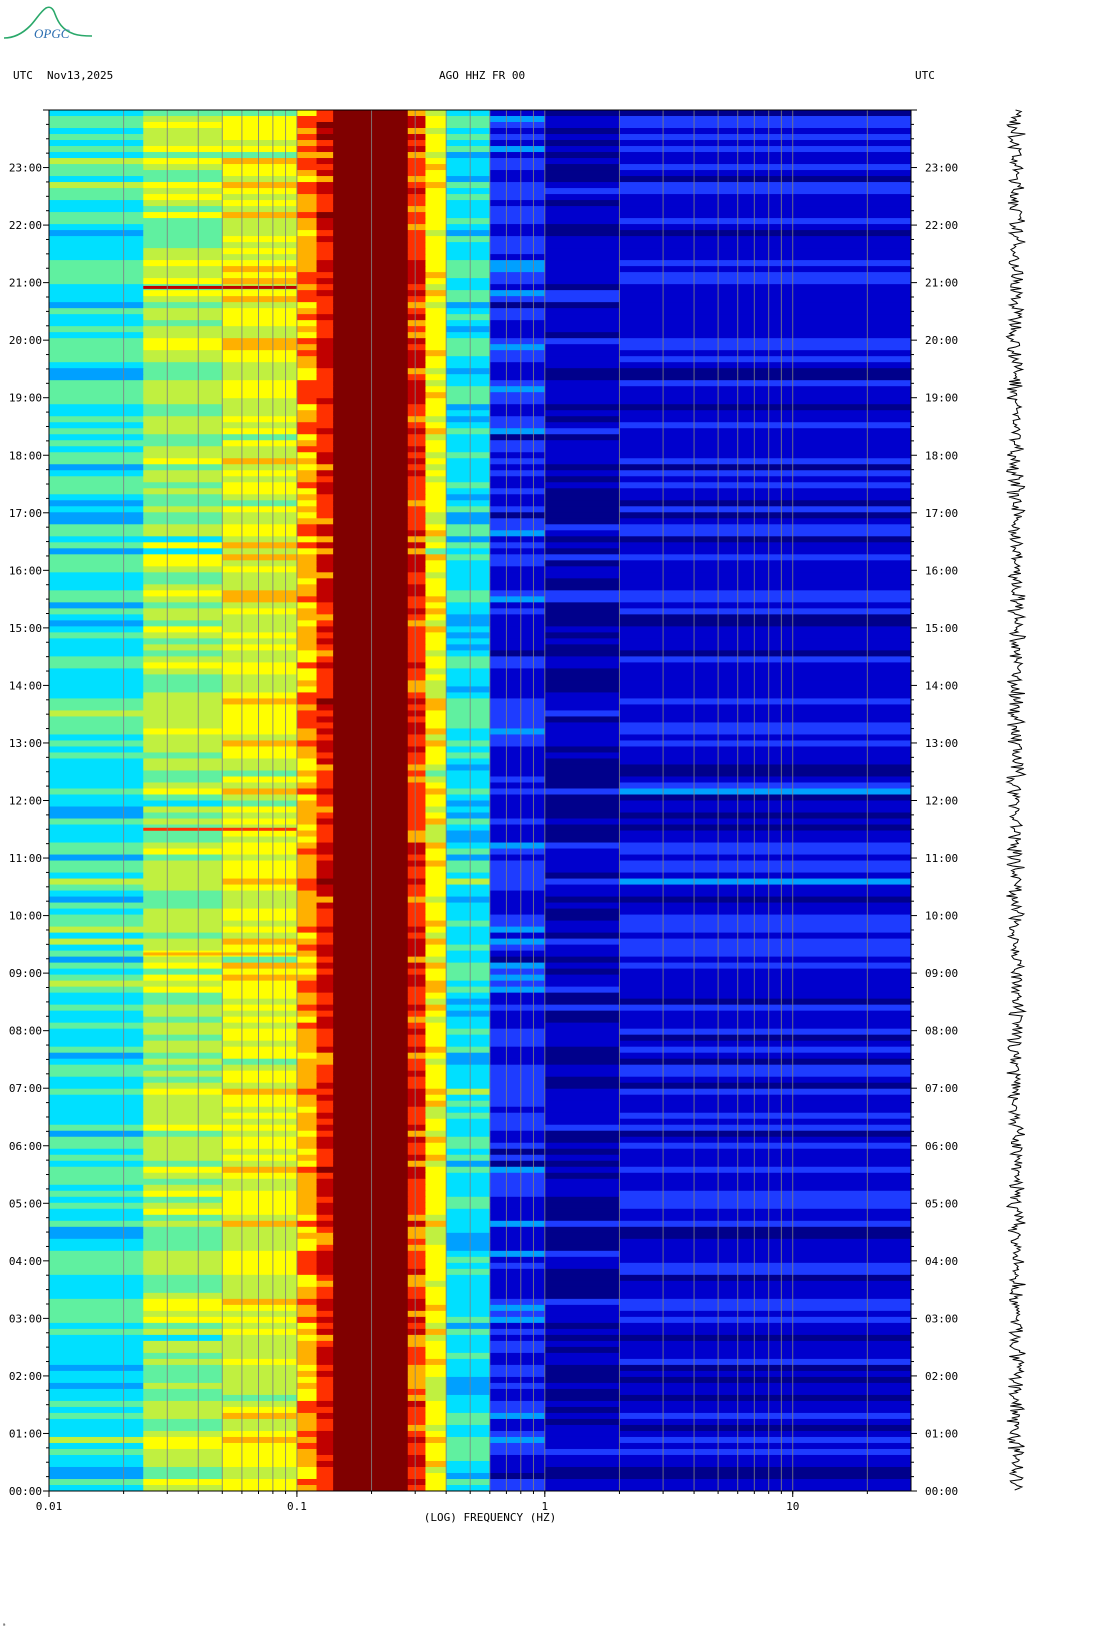 This screenshot has height=1634, width=1102. What do you see at coordinates (4, 1626) in the screenshot?
I see `corner-mark: ᵃ` at bounding box center [4, 1626].